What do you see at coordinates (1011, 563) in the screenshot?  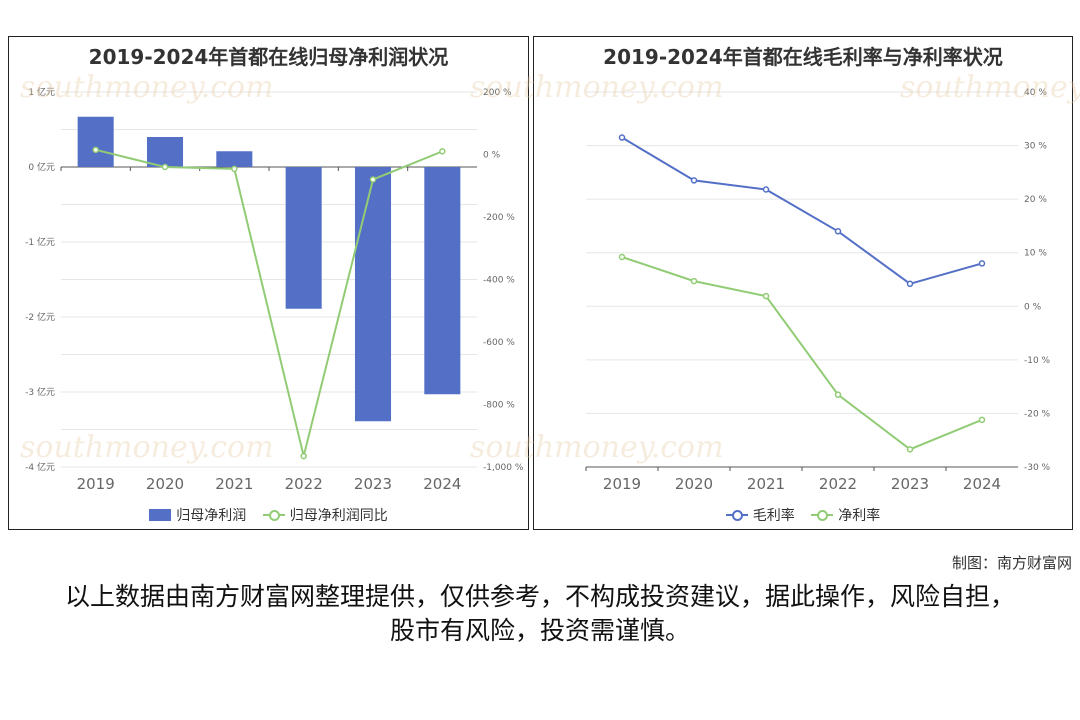 I see `chart-credit: 制图：南方财富网` at bounding box center [1011, 563].